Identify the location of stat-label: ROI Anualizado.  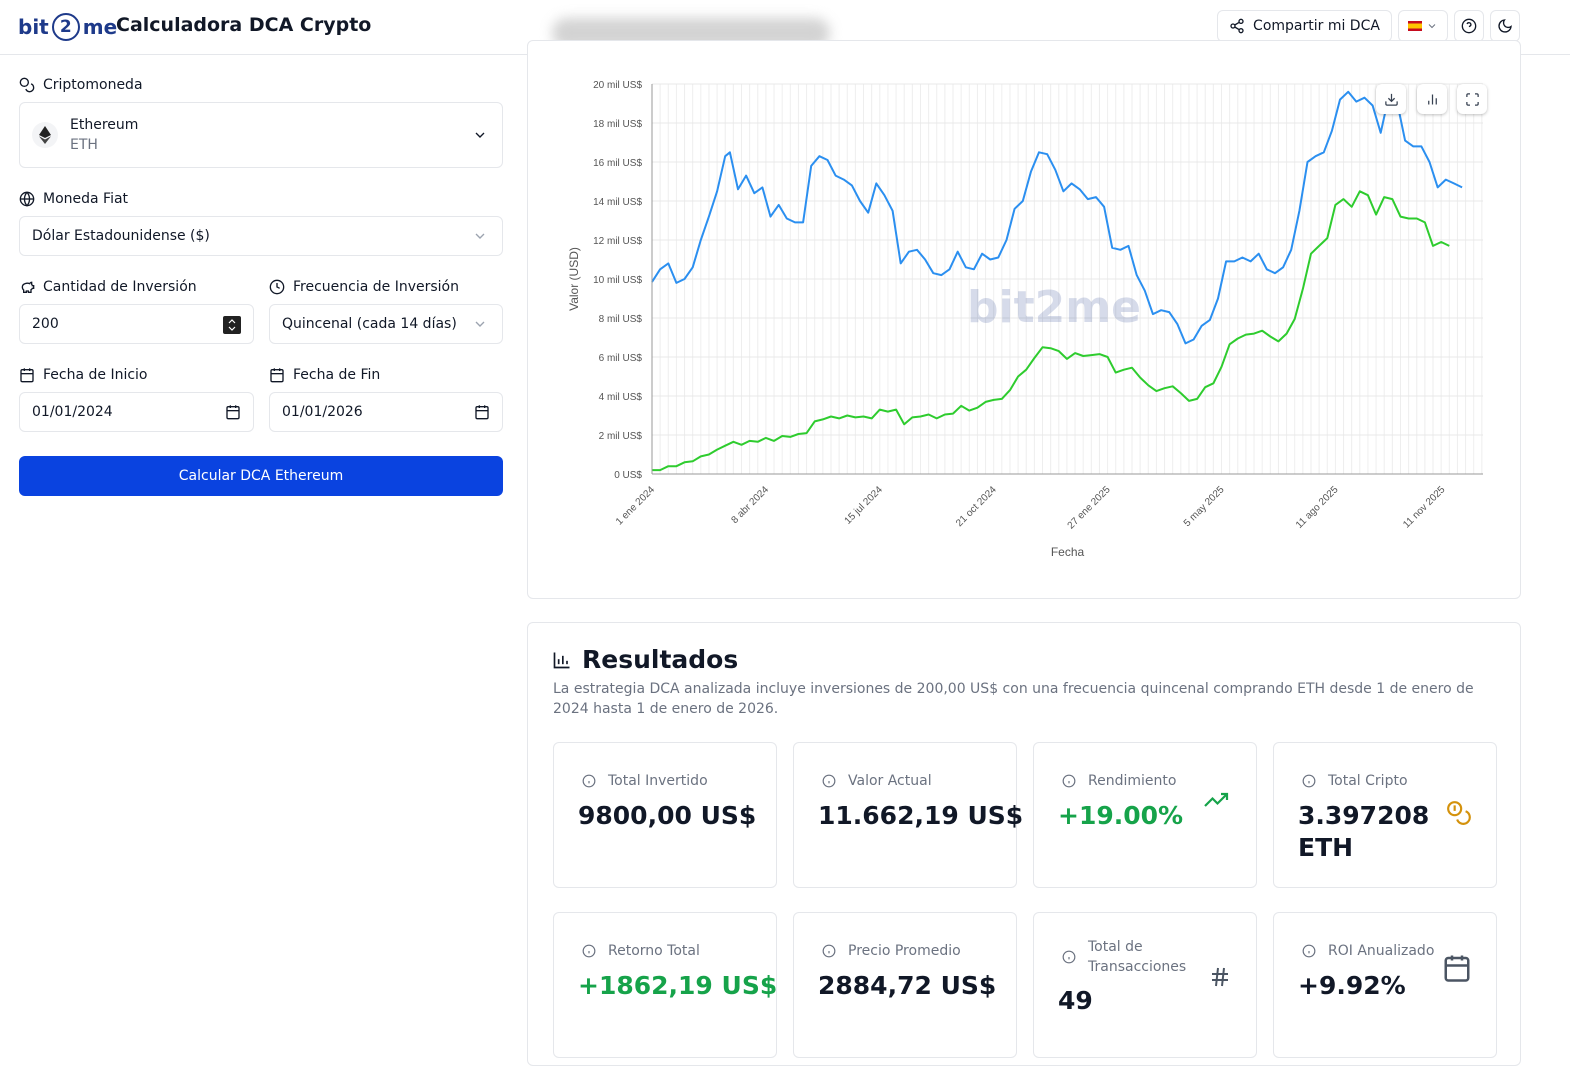
(1381, 951).